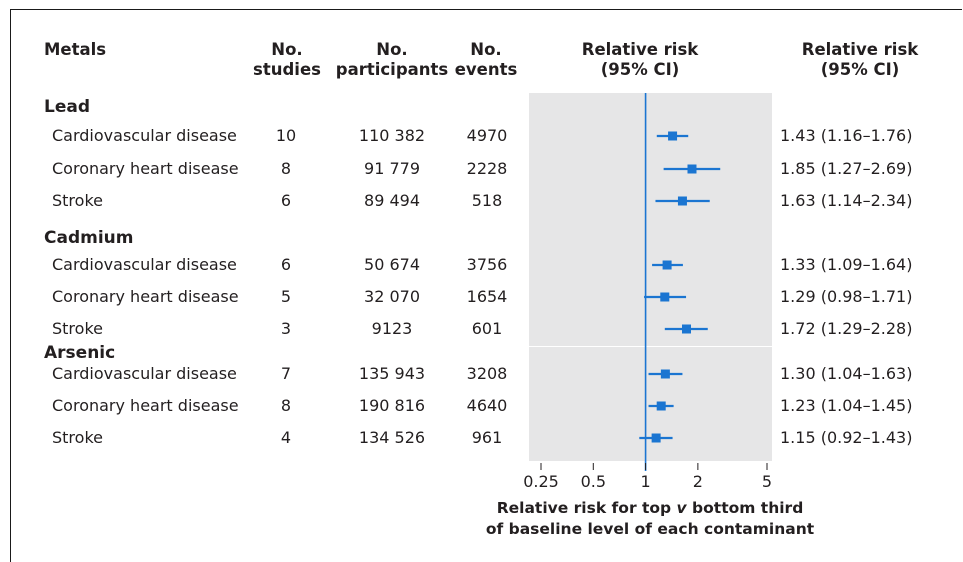 Image resolution: width=963 pixels, height=562 pixels. Describe the element at coordinates (846, 200) in the screenshot. I see `row-ci-text: 1.63 (1.14–2.34)` at that location.